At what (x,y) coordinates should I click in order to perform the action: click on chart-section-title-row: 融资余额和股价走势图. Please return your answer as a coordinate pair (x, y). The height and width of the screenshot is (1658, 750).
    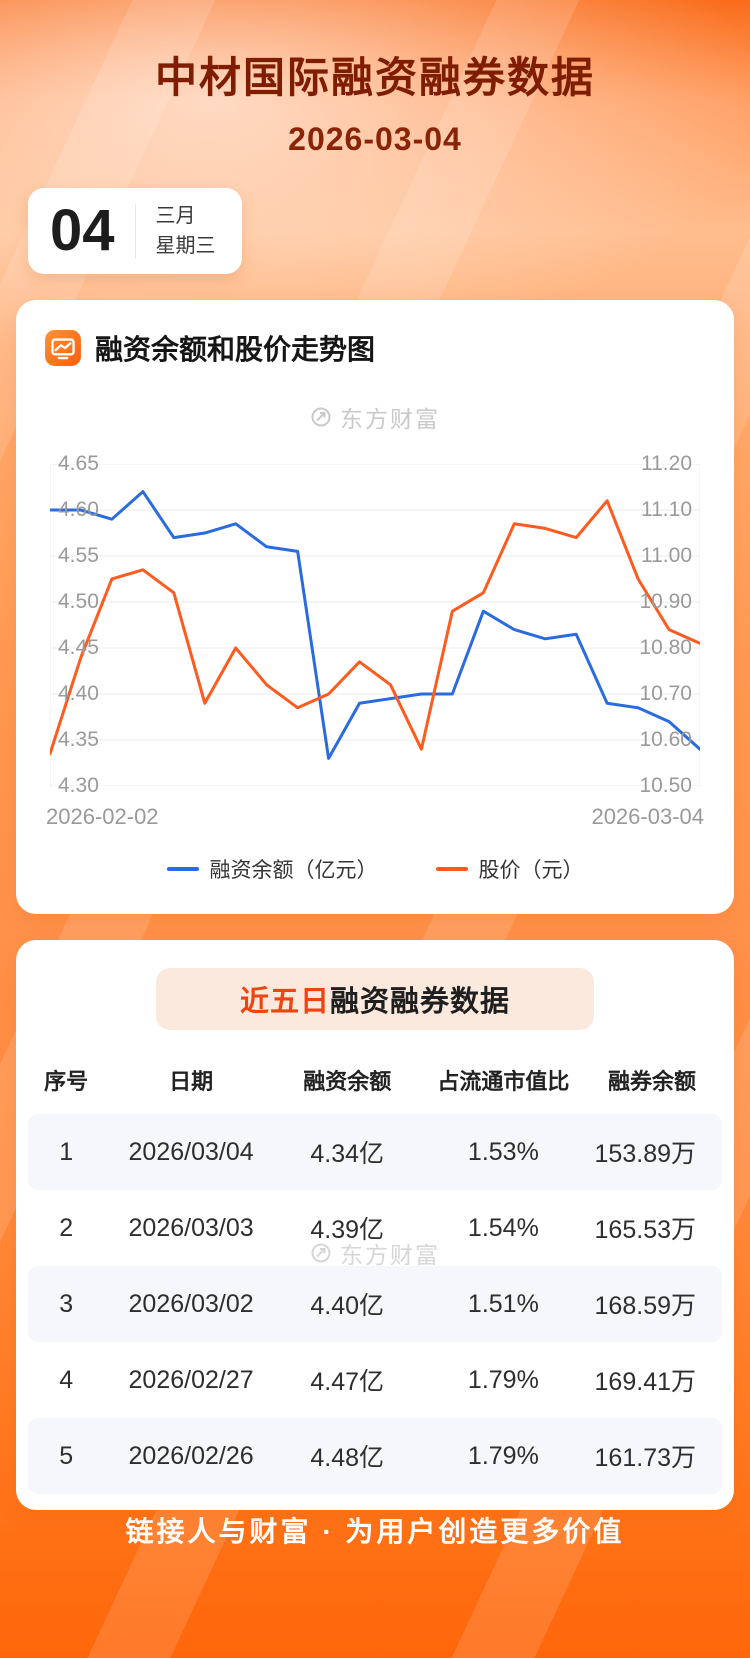
    Looking at the image, I should click on (375, 348).